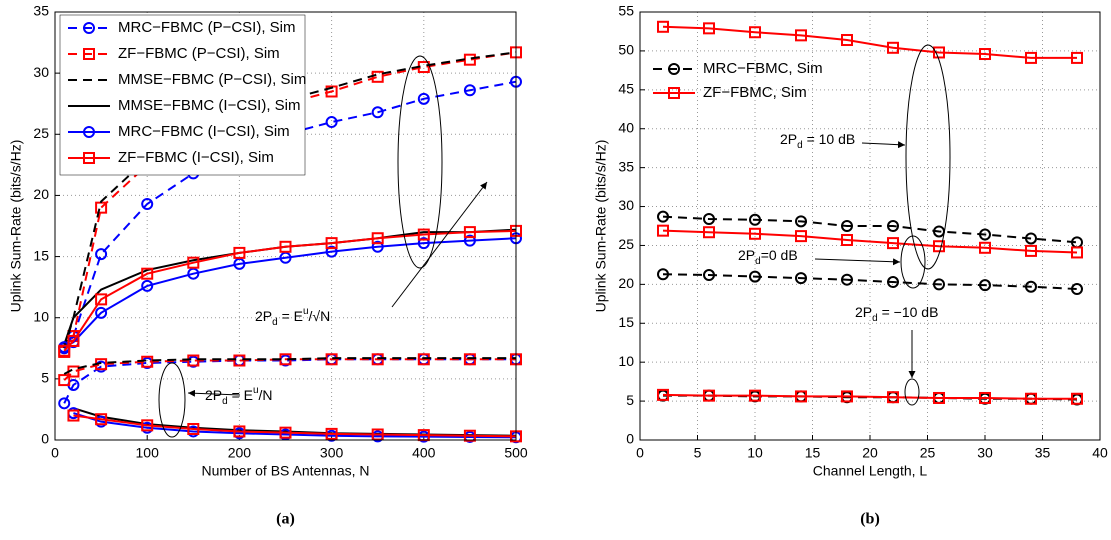  I want to click on x-tick-label: 25, so click(928, 453).